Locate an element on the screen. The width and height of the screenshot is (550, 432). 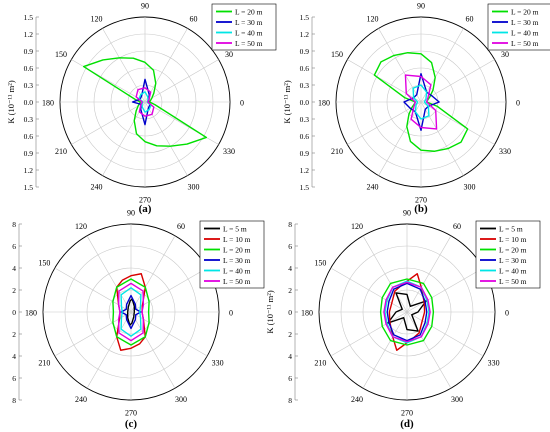
radial-axis-label: K (10⁻¹¹ m²) is located at coordinates (270, 311).